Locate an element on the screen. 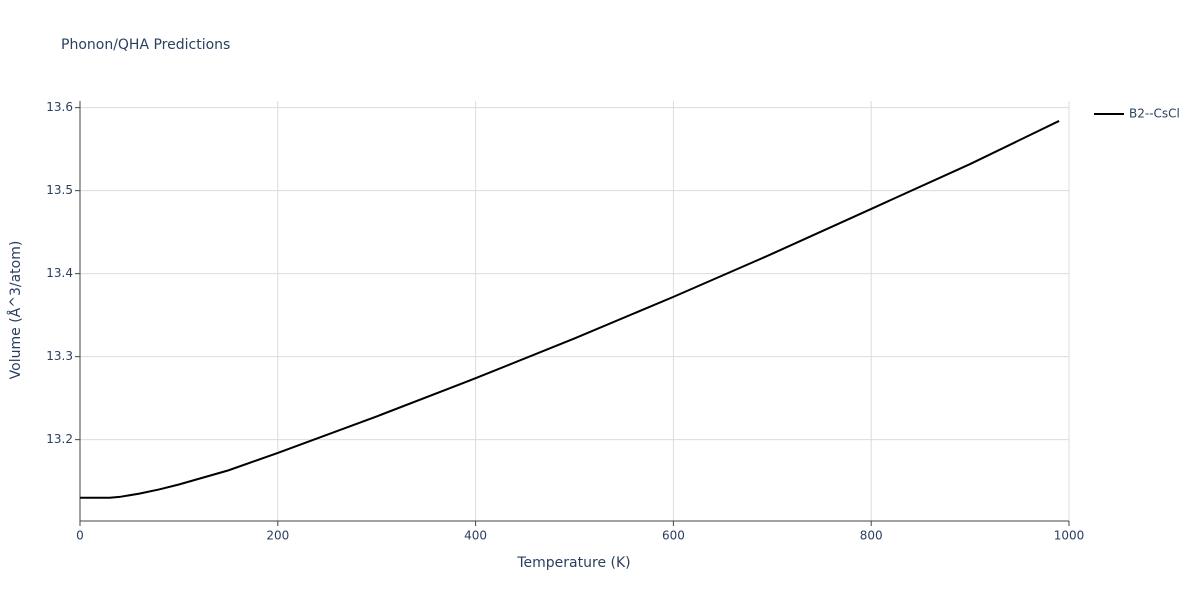  legend-label: B2--CsCl is located at coordinates (1154, 114).